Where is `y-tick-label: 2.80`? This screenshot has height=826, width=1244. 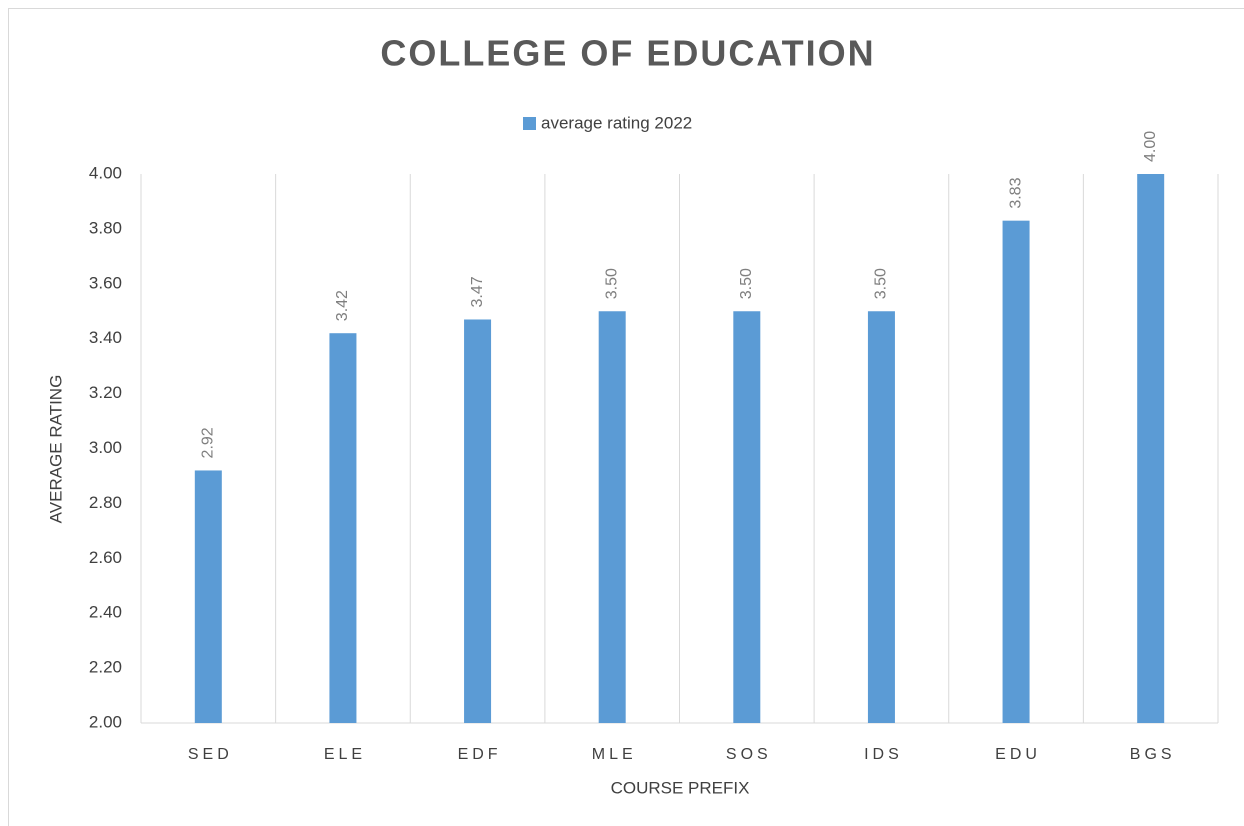
y-tick-label: 2.80 is located at coordinates (105, 502).